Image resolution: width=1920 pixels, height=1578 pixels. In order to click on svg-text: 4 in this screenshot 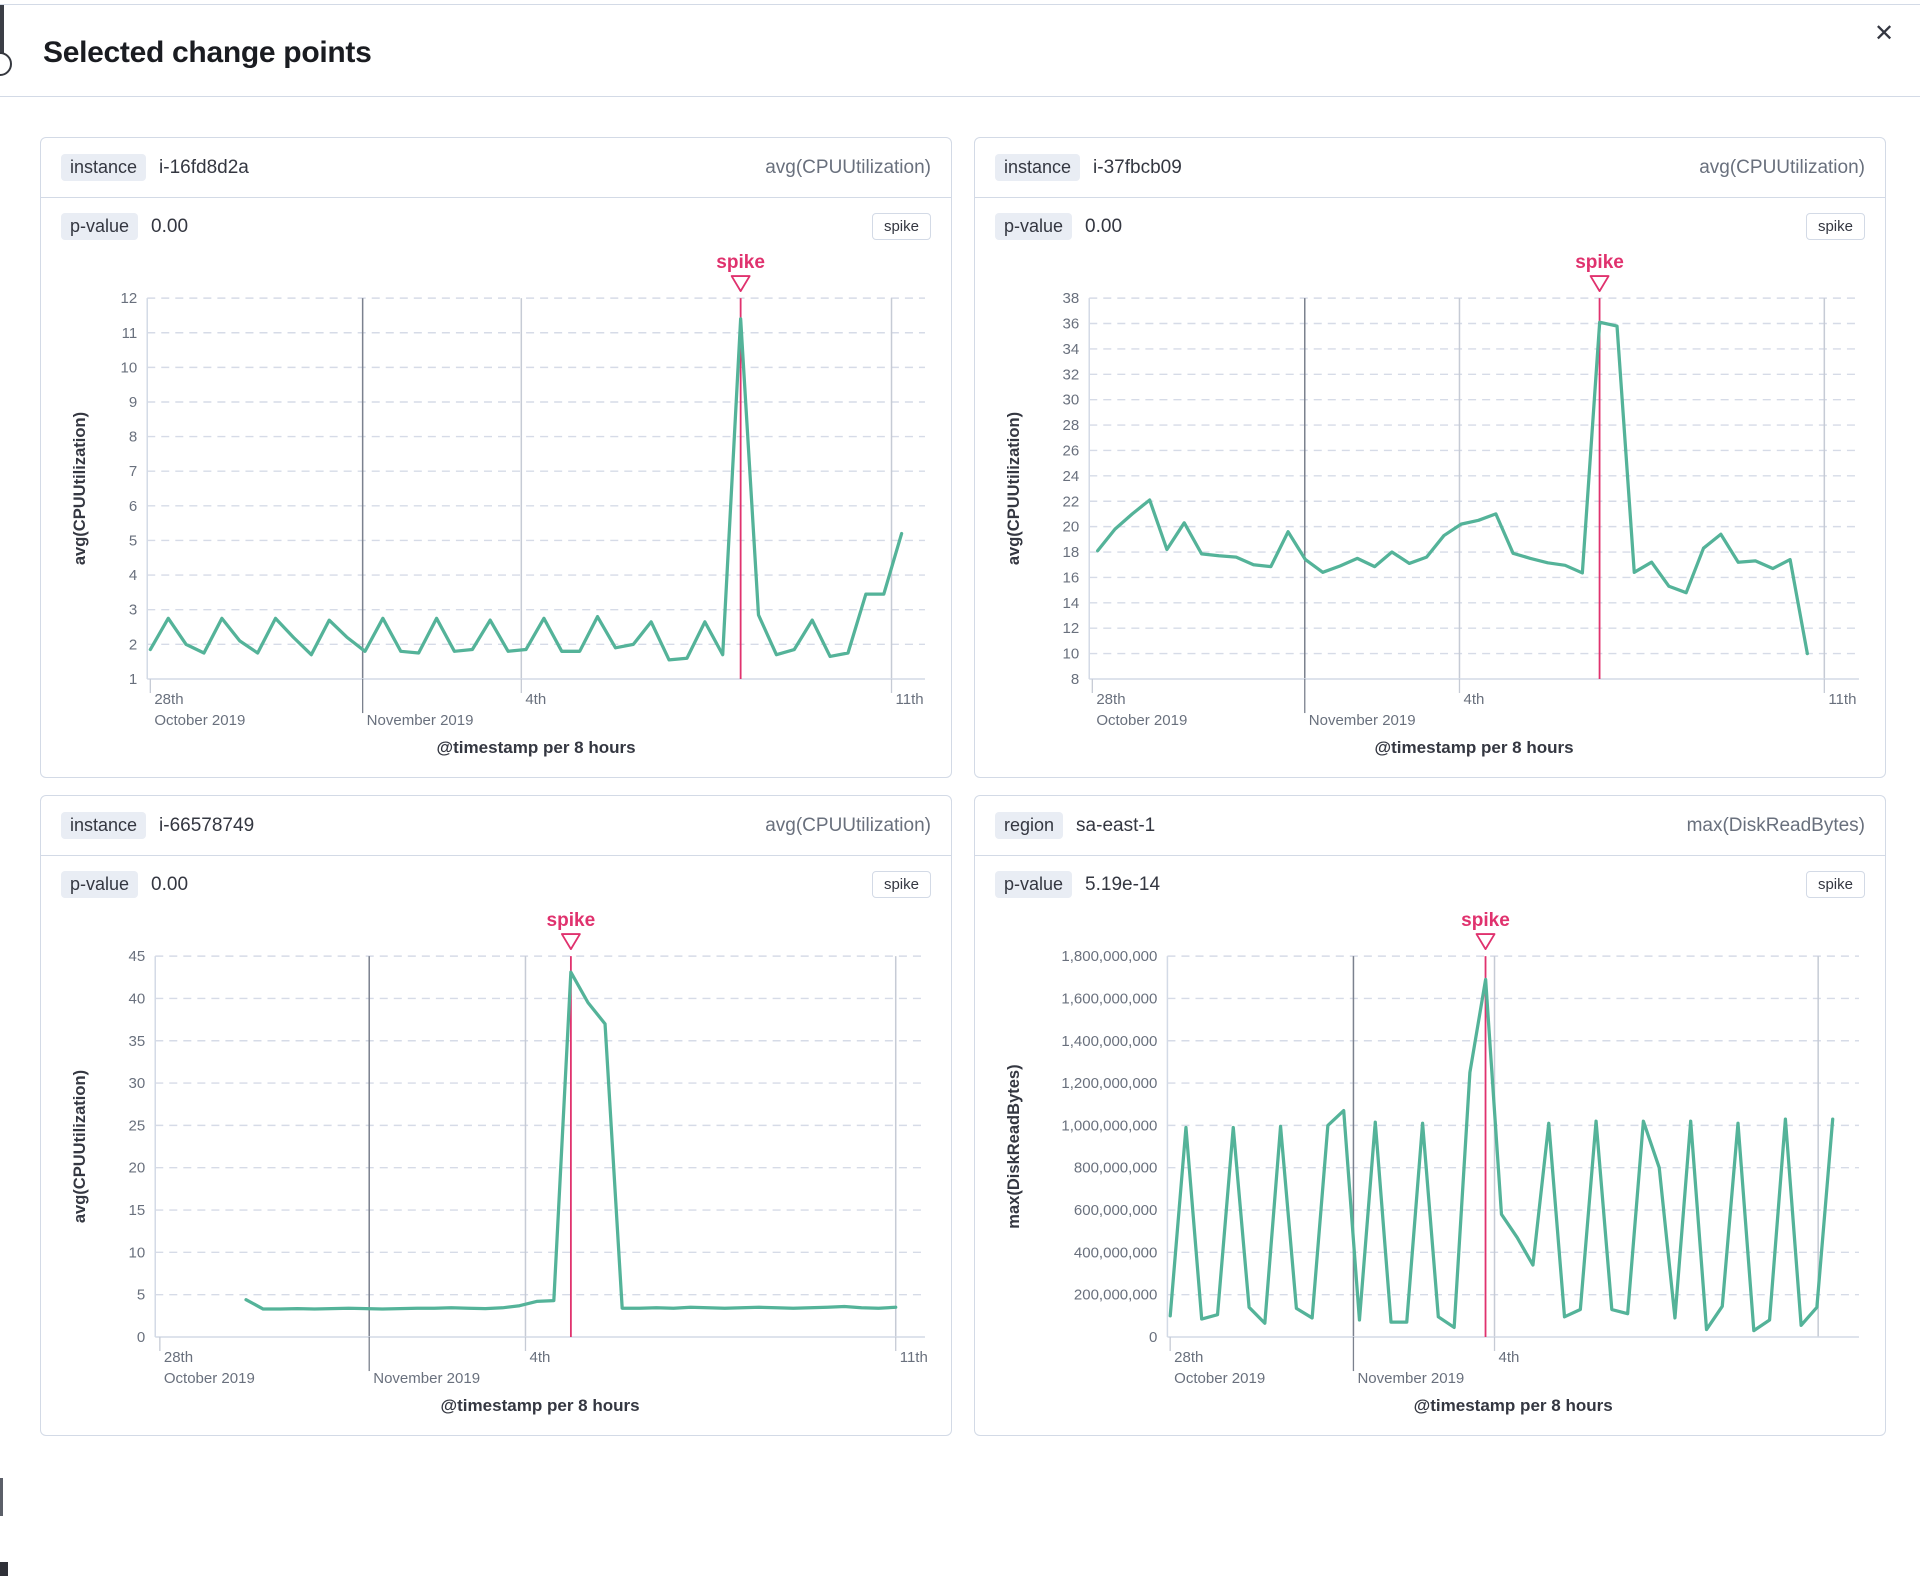, I will do `click(133, 575)`.